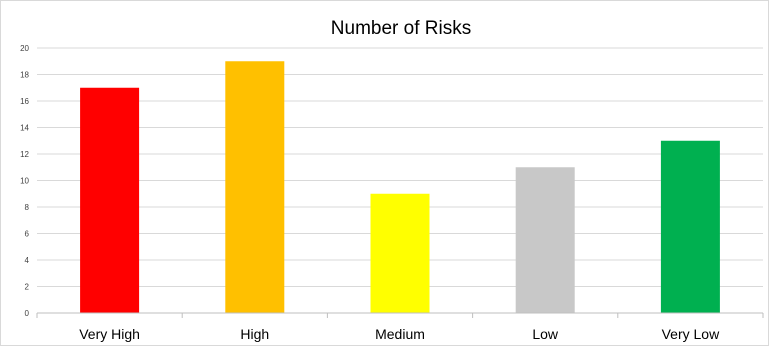 The image size is (769, 346). I want to click on y-tick-label: 10, so click(24, 181).